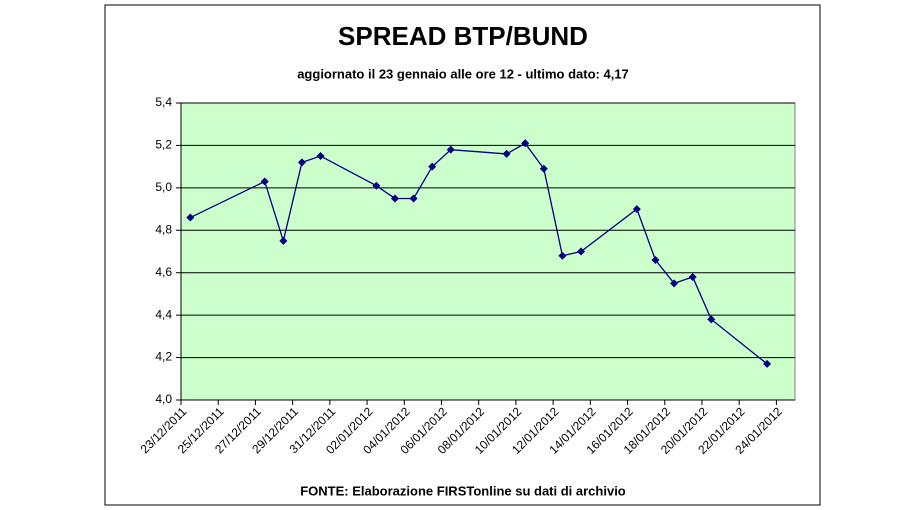 This screenshot has width=920, height=510. I want to click on y-tick-label: 5,0, so click(163, 187).